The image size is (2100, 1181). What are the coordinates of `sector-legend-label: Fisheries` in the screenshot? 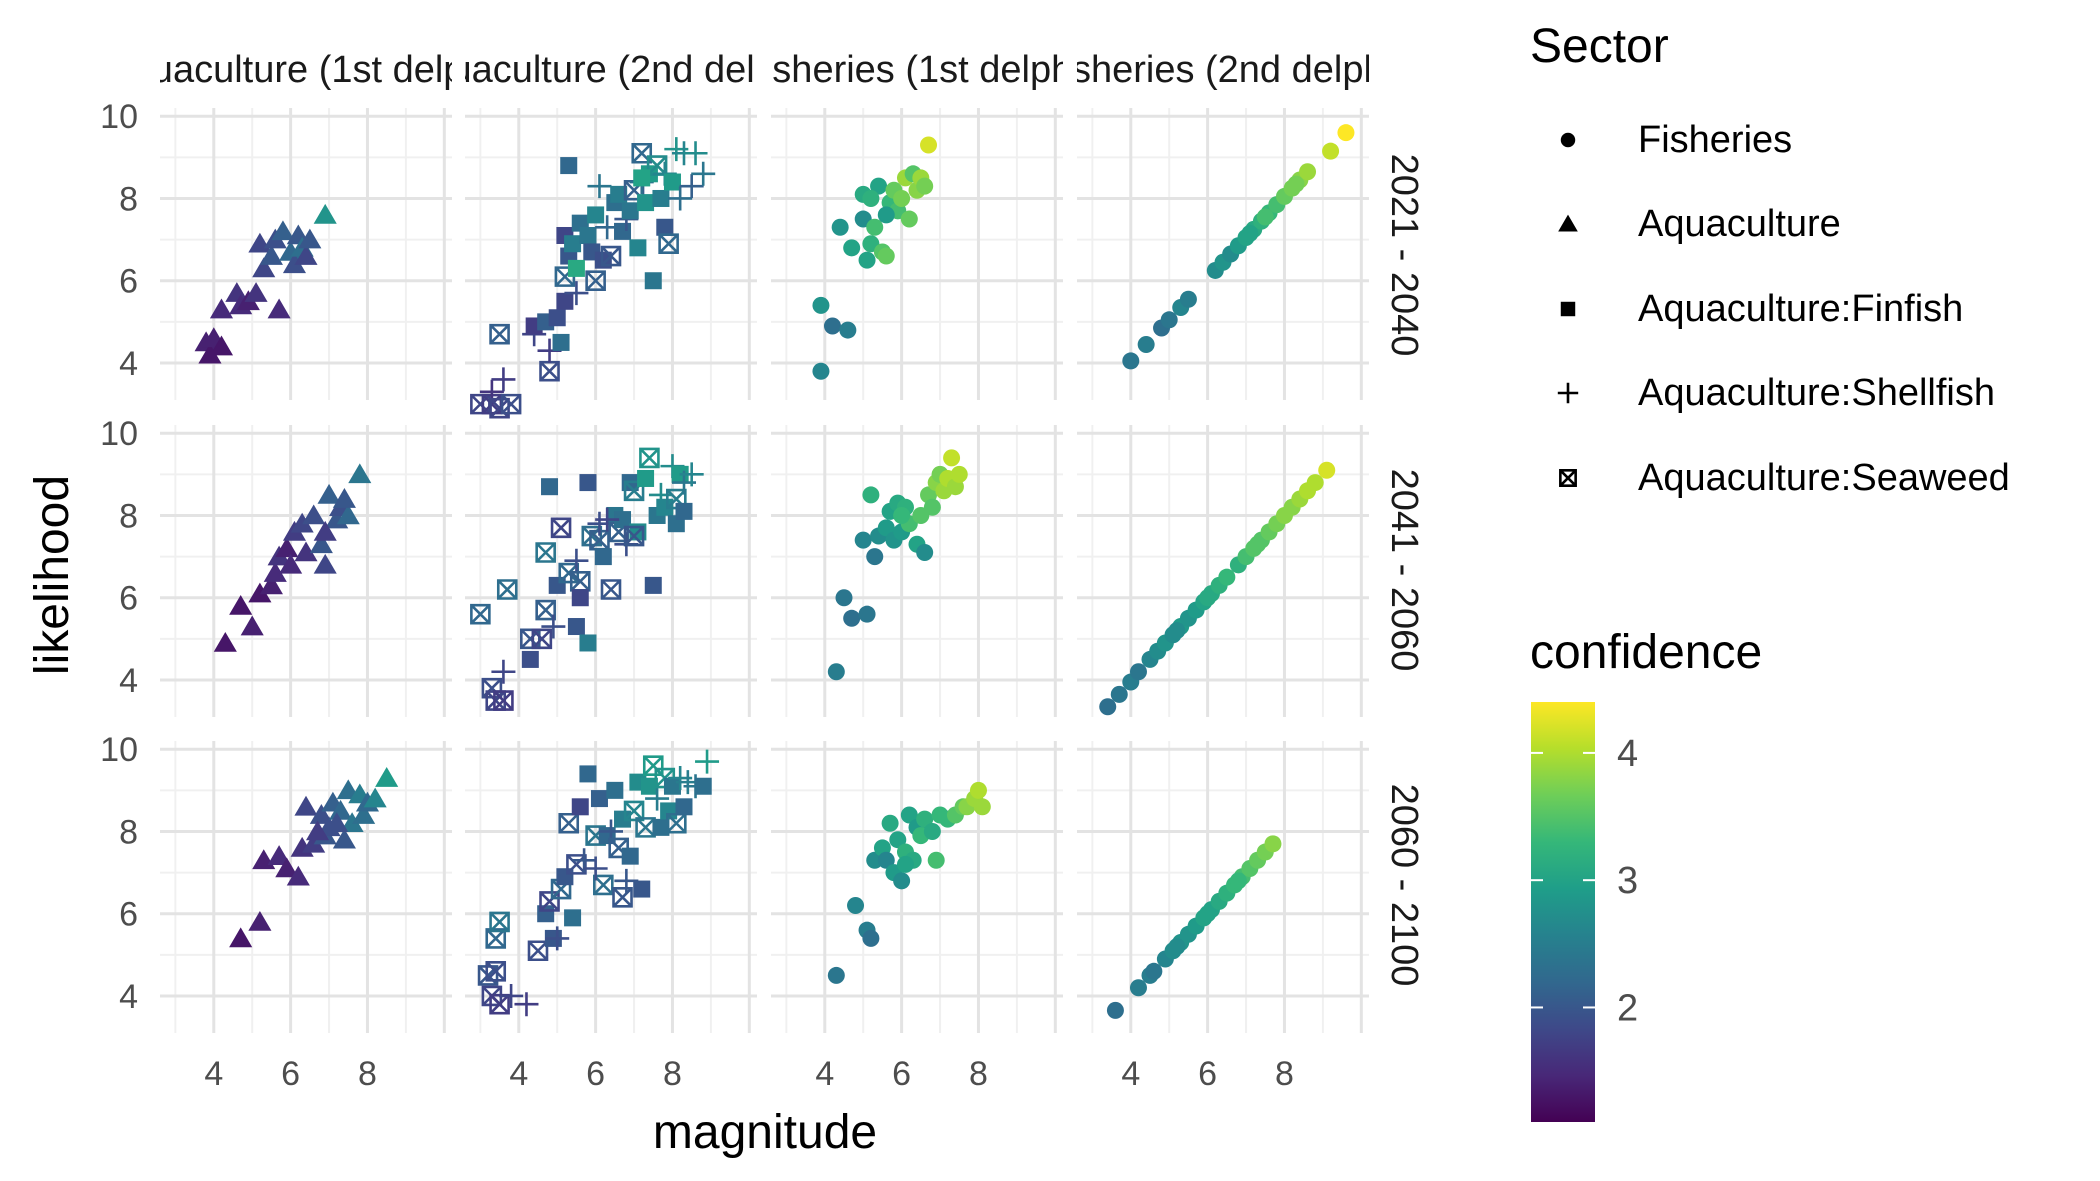 It's located at (1715, 140).